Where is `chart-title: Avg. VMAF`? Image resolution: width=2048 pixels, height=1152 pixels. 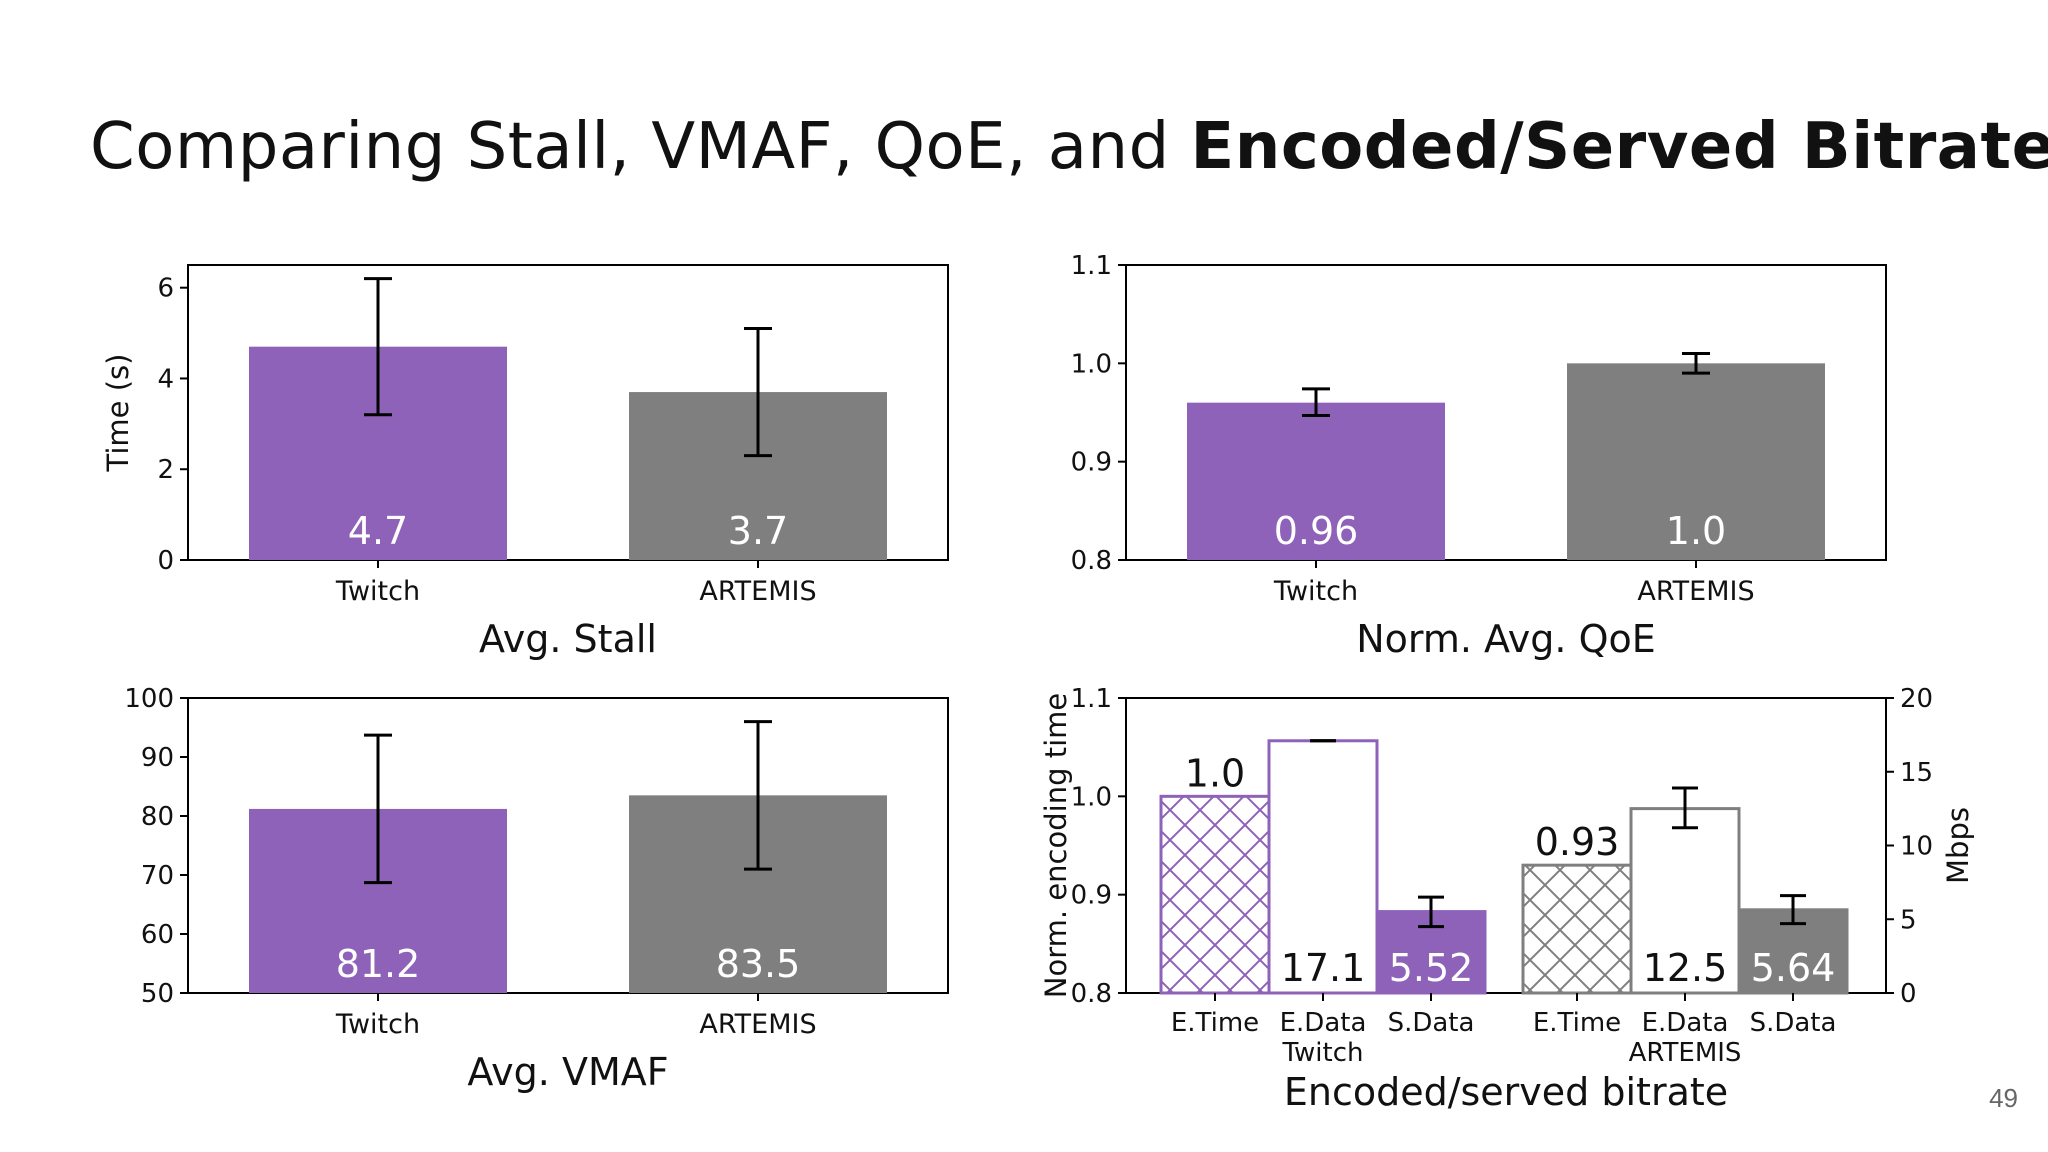 chart-title: Avg. VMAF is located at coordinates (567, 1072).